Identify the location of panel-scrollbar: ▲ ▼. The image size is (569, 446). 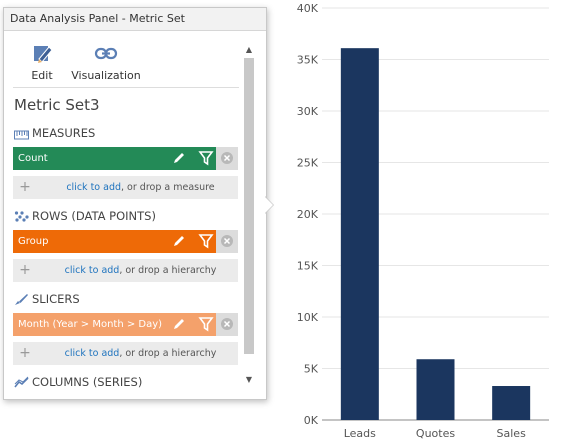
(249, 219).